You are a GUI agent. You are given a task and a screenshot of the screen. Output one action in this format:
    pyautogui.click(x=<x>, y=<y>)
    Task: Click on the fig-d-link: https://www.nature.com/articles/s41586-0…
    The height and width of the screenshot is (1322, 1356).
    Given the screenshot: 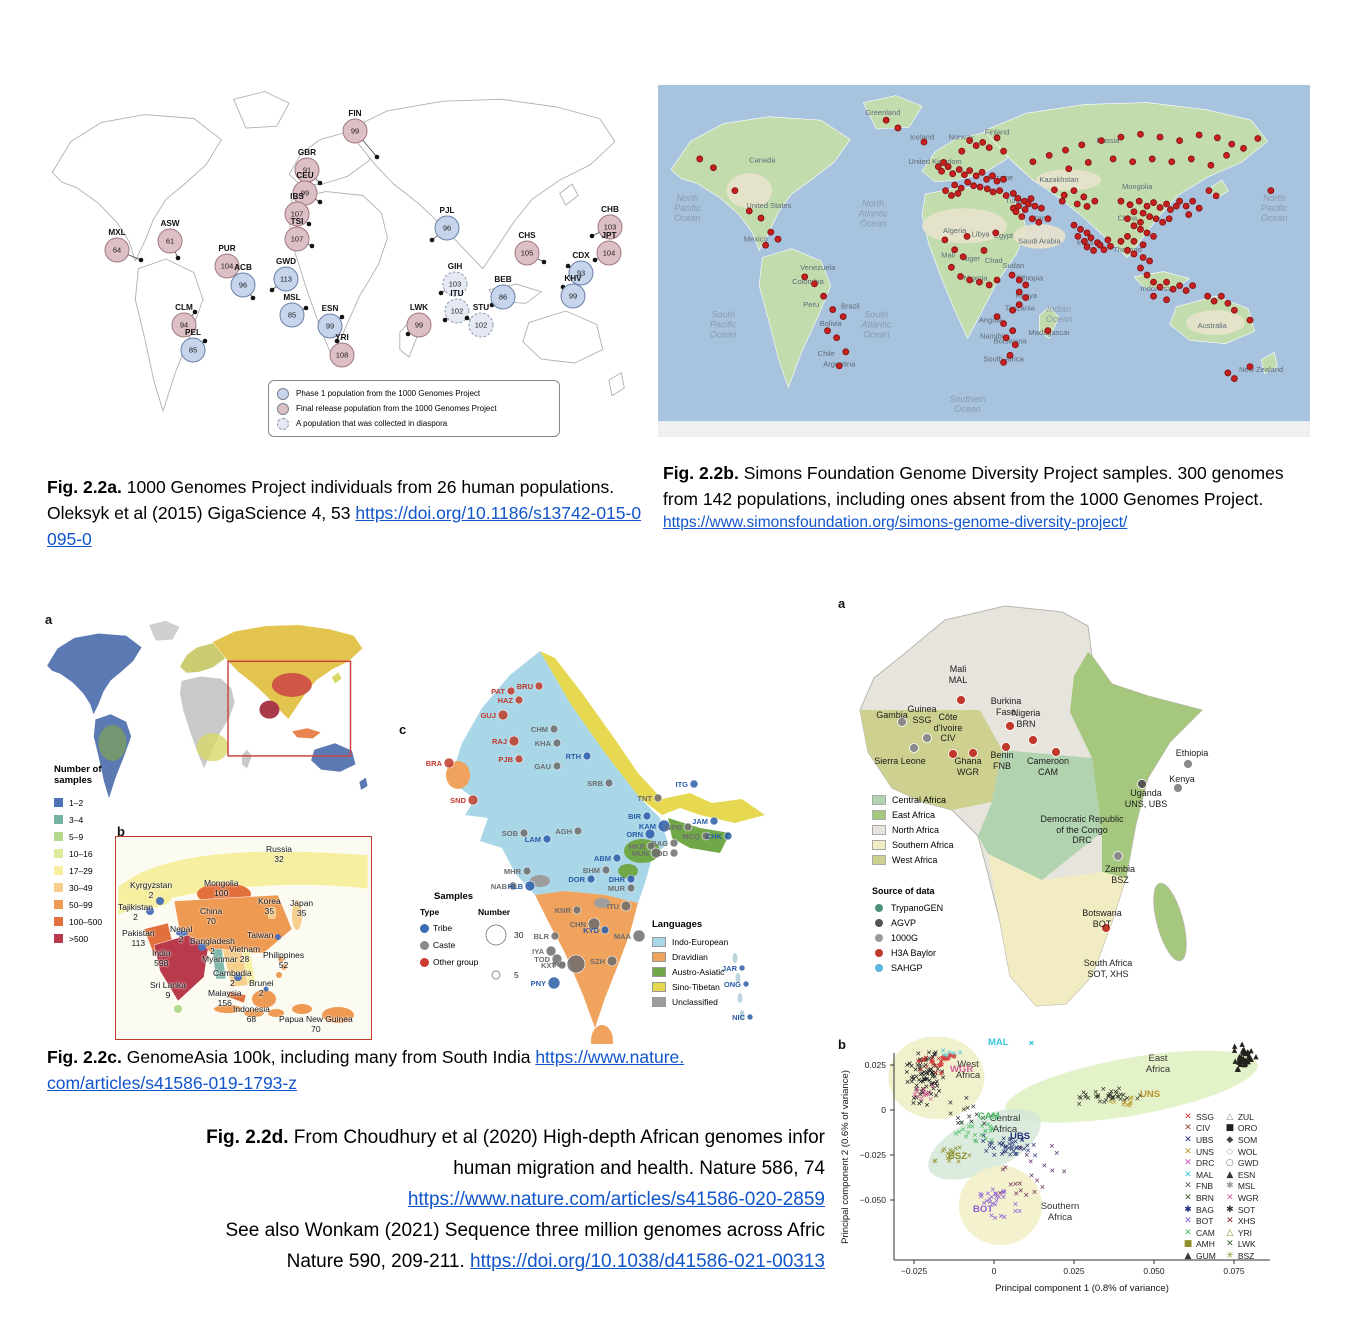 What is the action you would take?
    pyautogui.click(x=616, y=1199)
    